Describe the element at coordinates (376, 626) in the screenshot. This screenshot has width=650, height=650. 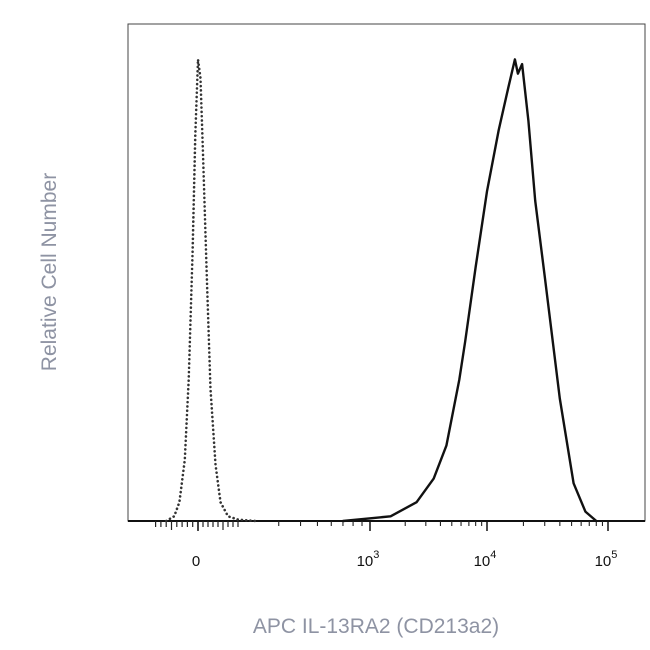
I see `x-axis-label: APC IL-13RA2 (CD213a2)` at that location.